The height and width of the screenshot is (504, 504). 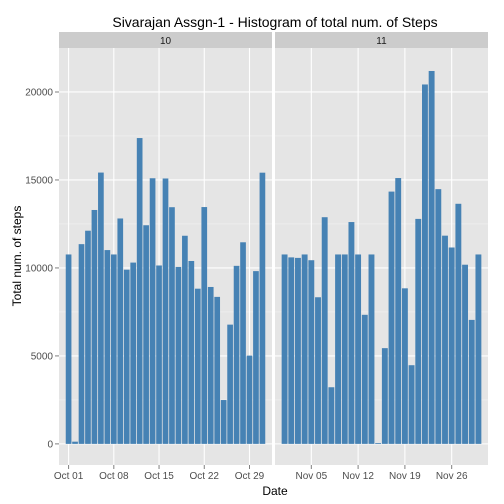 I want to click on x-tick-label: Nov 26, so click(x=452, y=476).